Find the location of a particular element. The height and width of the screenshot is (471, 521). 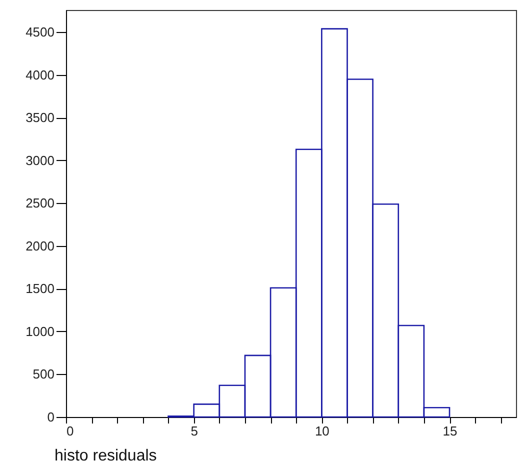

x-tick-label: 5 is located at coordinates (194, 431).